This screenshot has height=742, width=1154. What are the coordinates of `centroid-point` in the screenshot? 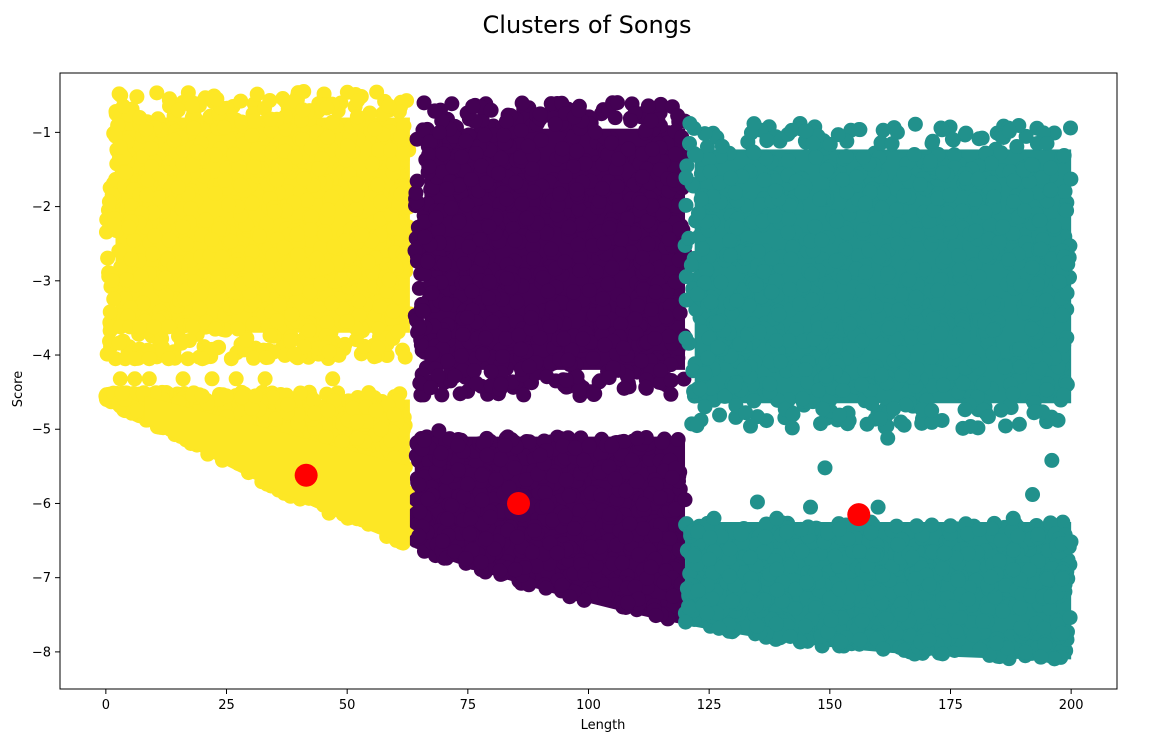 It's located at (519, 503).